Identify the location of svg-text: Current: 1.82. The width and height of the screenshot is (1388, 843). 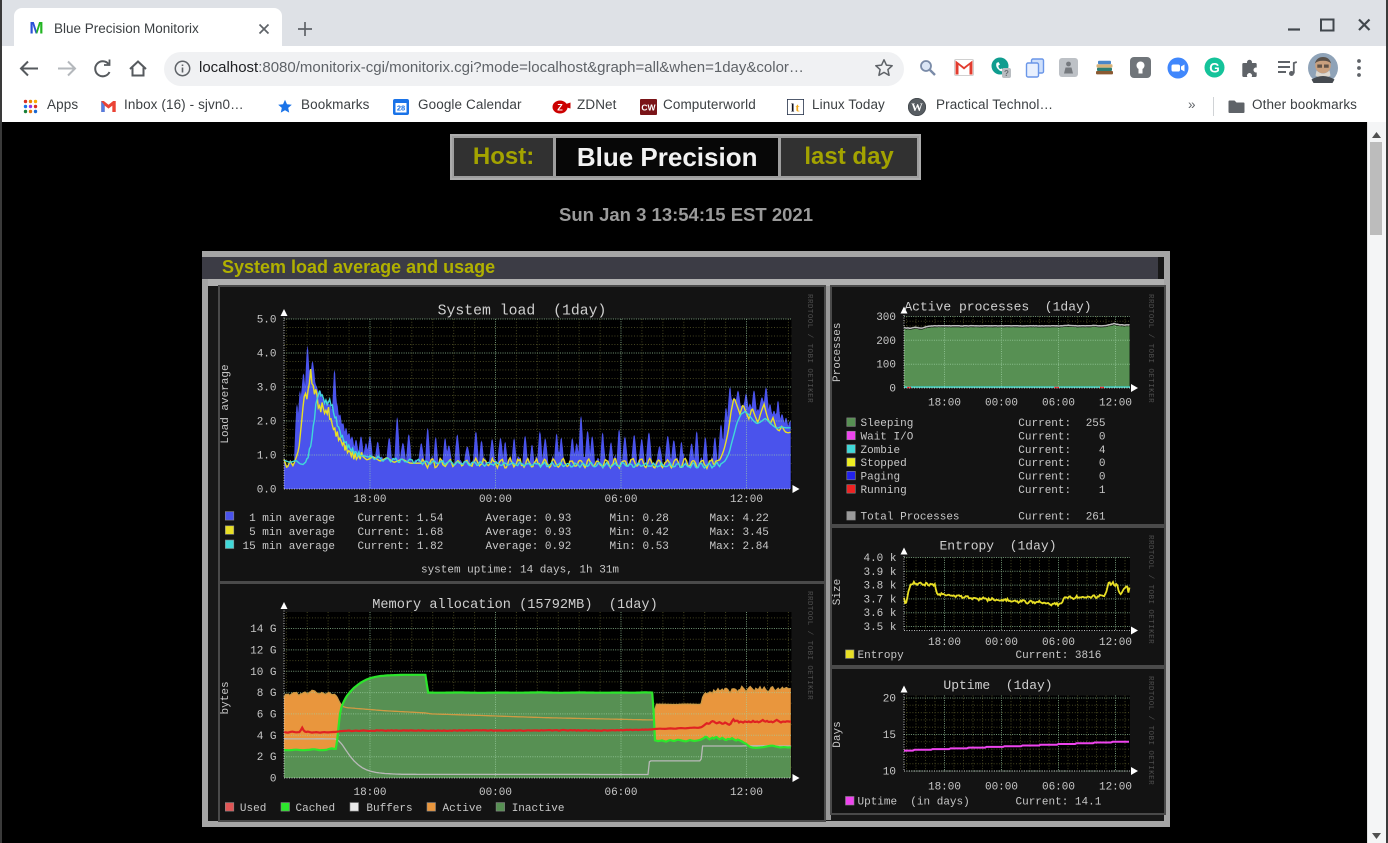
(400, 547).